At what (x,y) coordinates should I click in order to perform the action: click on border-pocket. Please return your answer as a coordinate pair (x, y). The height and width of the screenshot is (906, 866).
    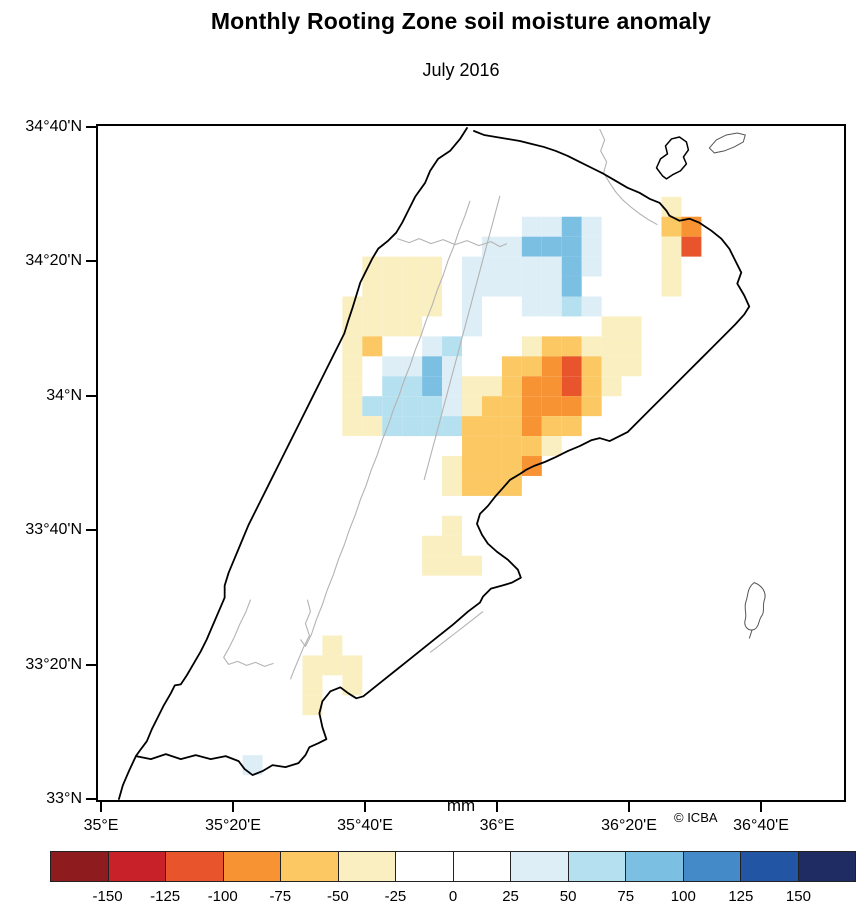
    Looking at the image, I should click on (672, 158).